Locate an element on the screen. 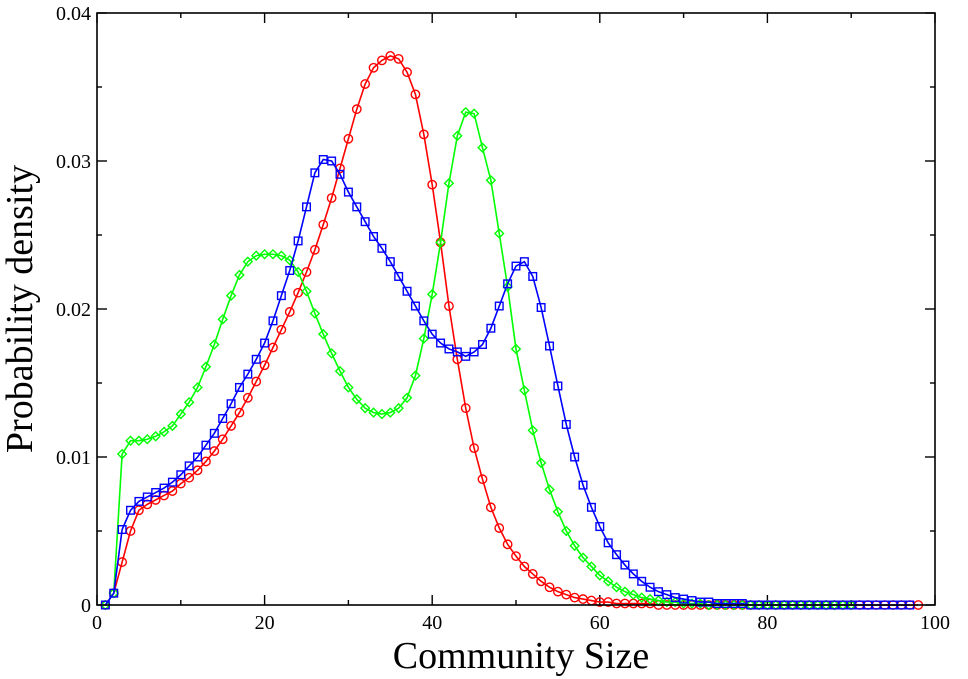 The height and width of the screenshot is (679, 968). x-tick-label: 80 is located at coordinates (767, 623).